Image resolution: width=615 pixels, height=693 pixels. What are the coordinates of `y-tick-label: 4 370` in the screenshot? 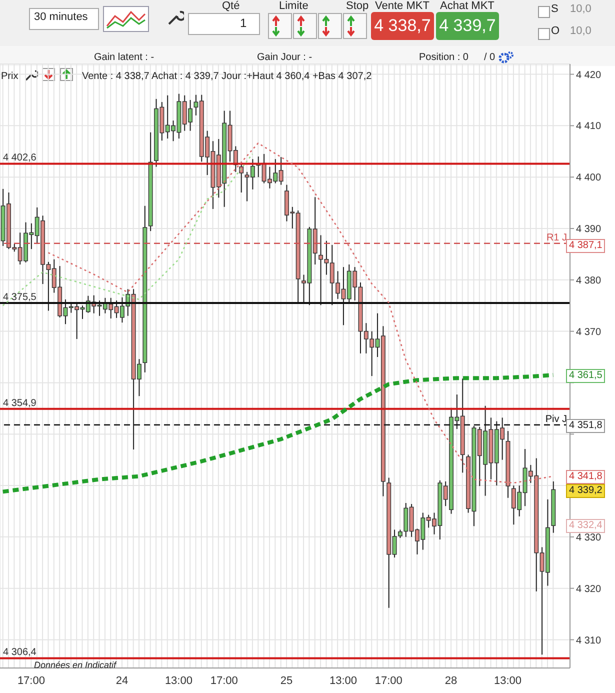 It's located at (589, 332).